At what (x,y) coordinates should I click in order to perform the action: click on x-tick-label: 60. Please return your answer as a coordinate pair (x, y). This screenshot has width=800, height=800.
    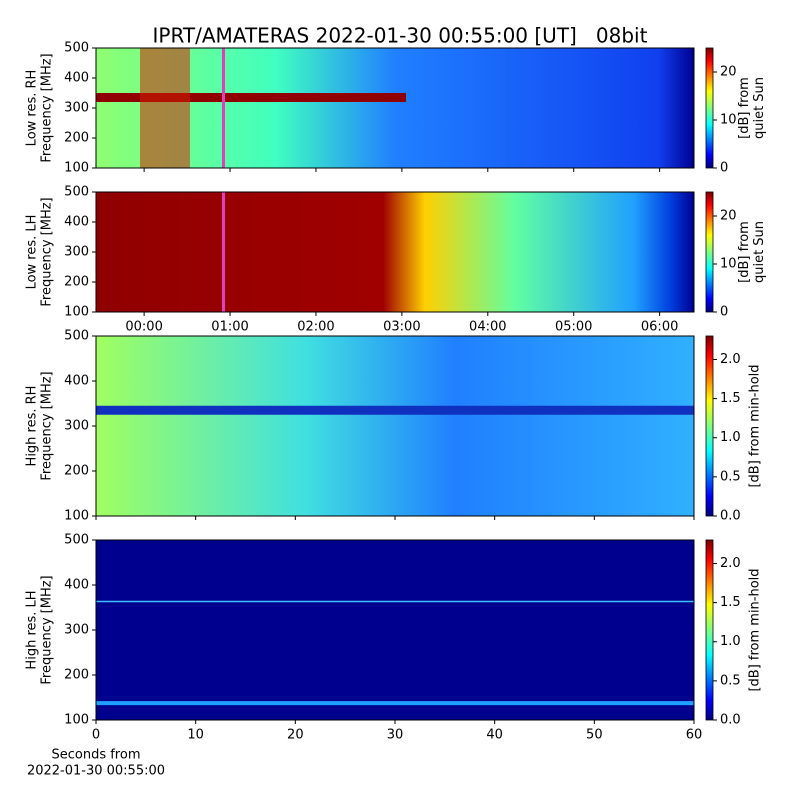
    Looking at the image, I should click on (694, 735).